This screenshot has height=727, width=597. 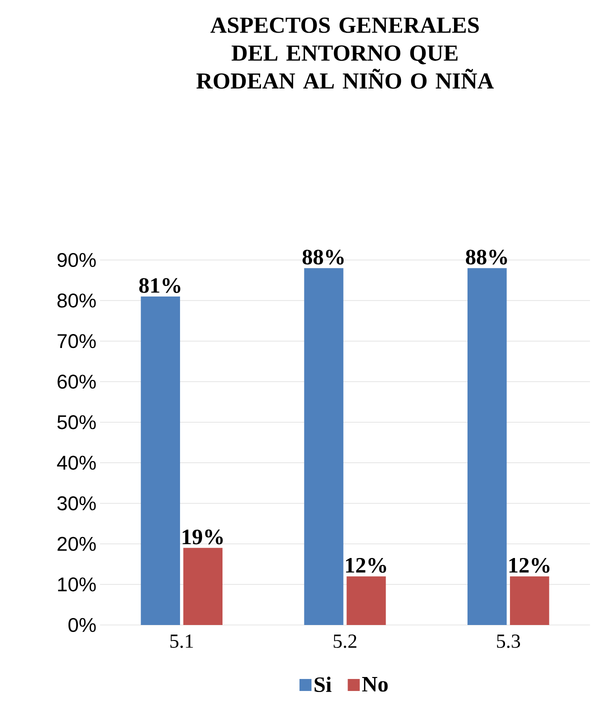 What do you see at coordinates (77, 584) in the screenshot?
I see `y-tick-label: 10%` at bounding box center [77, 584].